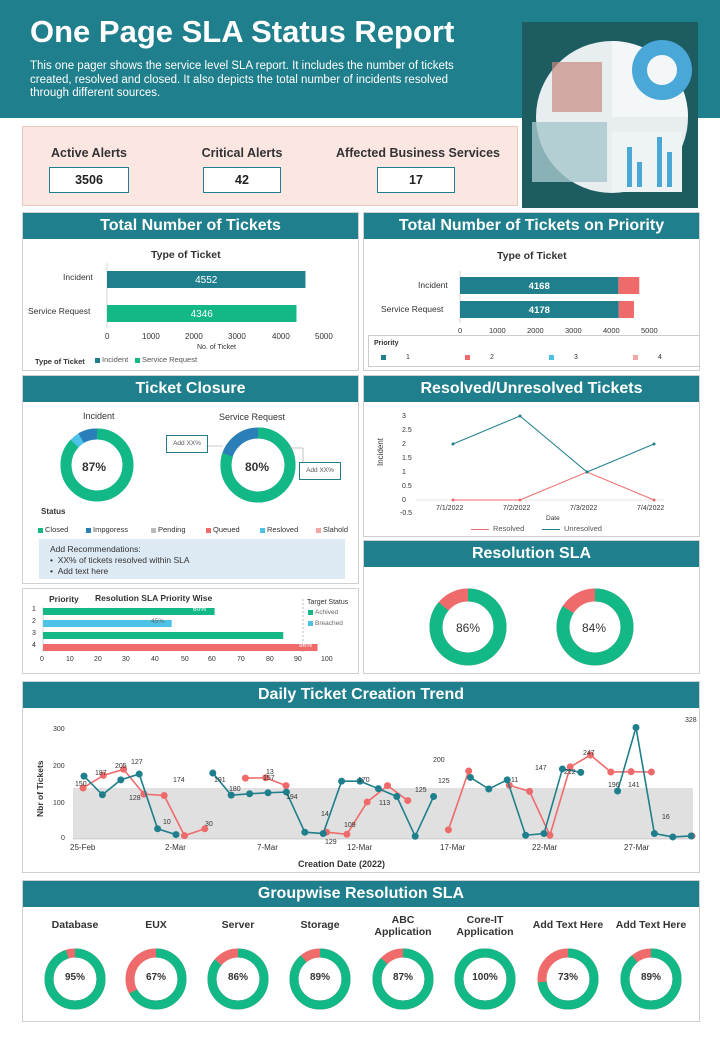  I want to click on red-data-label: 128, so click(135, 798).